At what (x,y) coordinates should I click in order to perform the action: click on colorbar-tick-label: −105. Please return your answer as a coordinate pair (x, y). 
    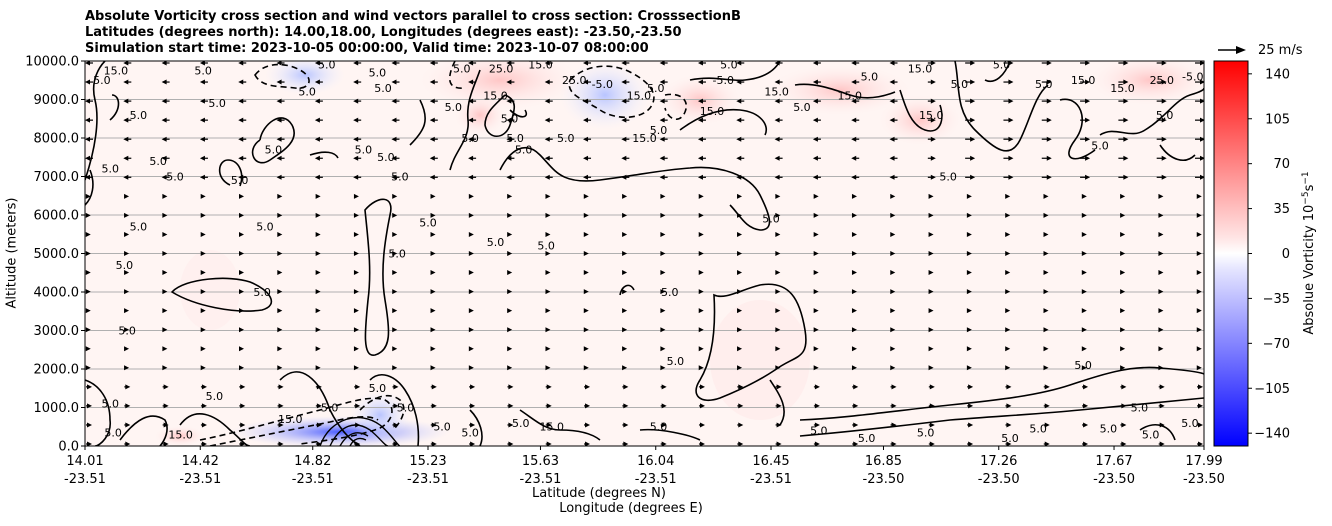
    Looking at the image, I should click on (1272, 389).